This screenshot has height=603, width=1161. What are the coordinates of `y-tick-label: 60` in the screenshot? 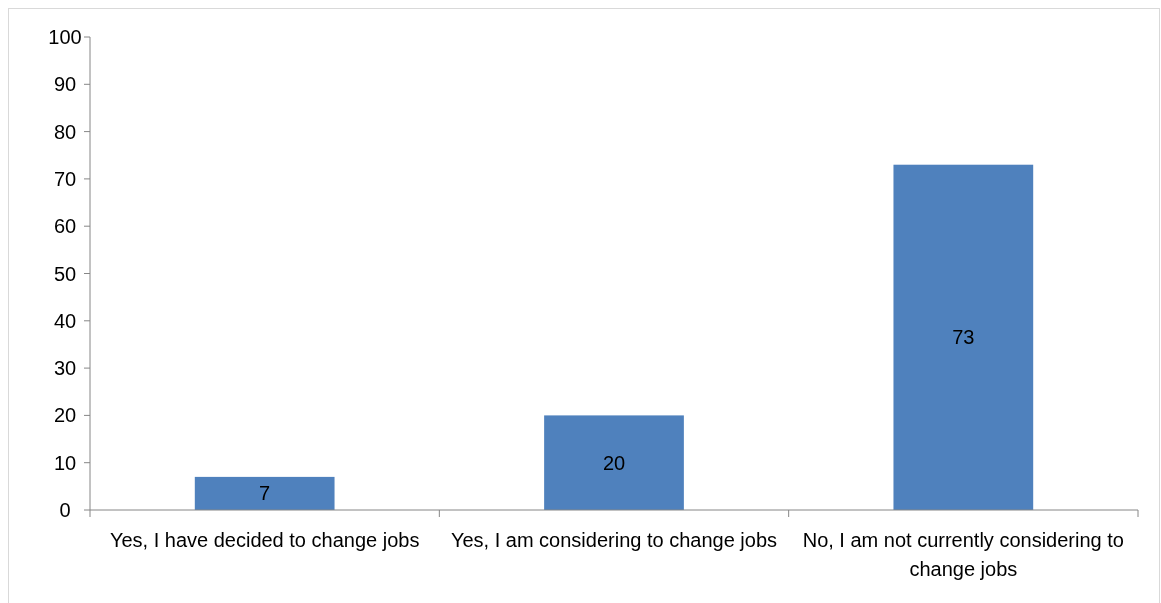 It's located at (65, 226).